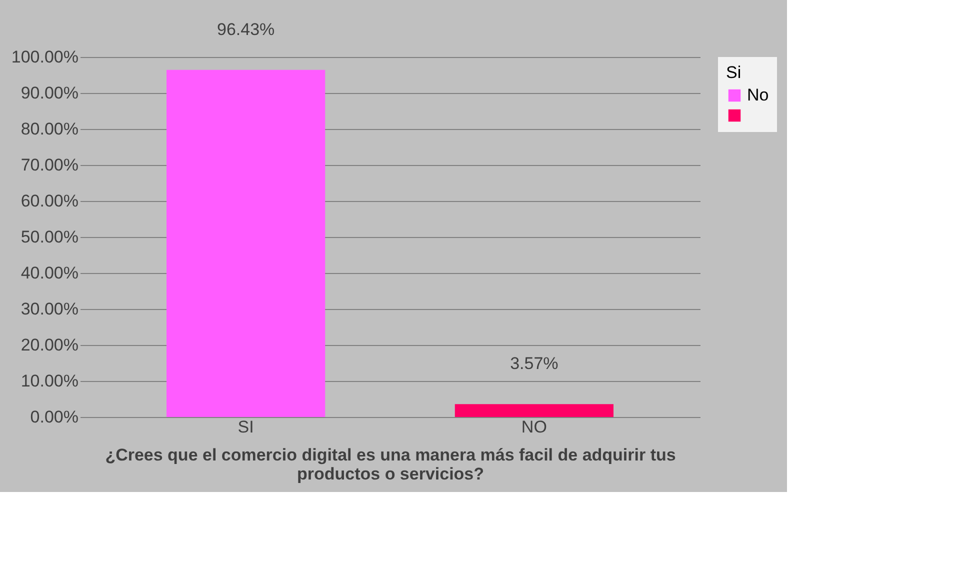 The height and width of the screenshot is (585, 958). I want to click on y-tick-label: 0.00%, so click(54, 417).